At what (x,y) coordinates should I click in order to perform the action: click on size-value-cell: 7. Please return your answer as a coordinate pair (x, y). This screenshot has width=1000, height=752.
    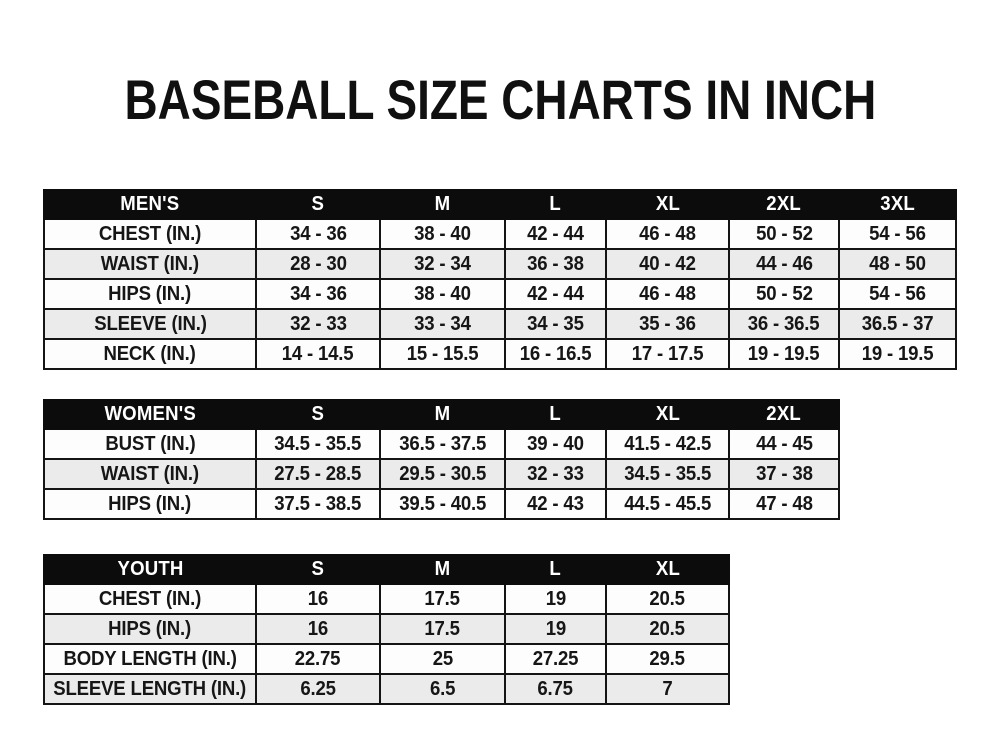
    Looking at the image, I should click on (667, 689).